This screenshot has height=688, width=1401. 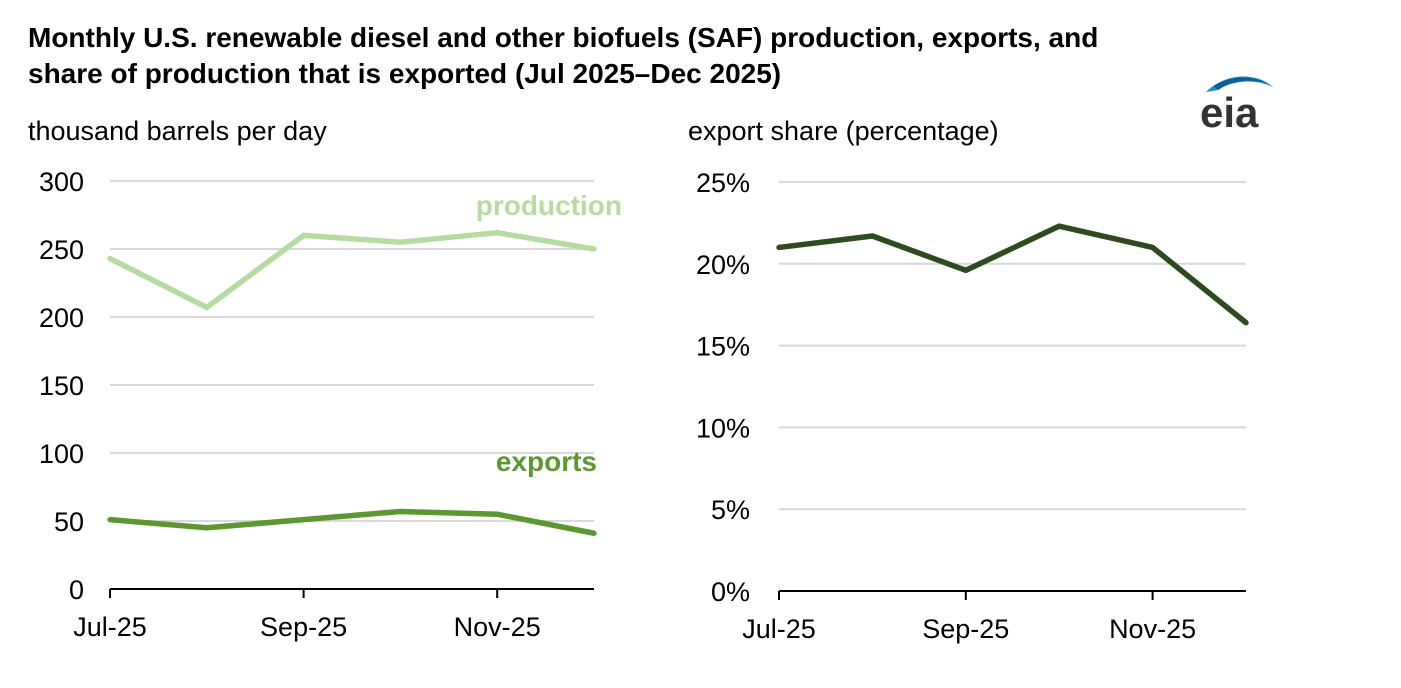 I want to click on series-line-exports, so click(x=352, y=522).